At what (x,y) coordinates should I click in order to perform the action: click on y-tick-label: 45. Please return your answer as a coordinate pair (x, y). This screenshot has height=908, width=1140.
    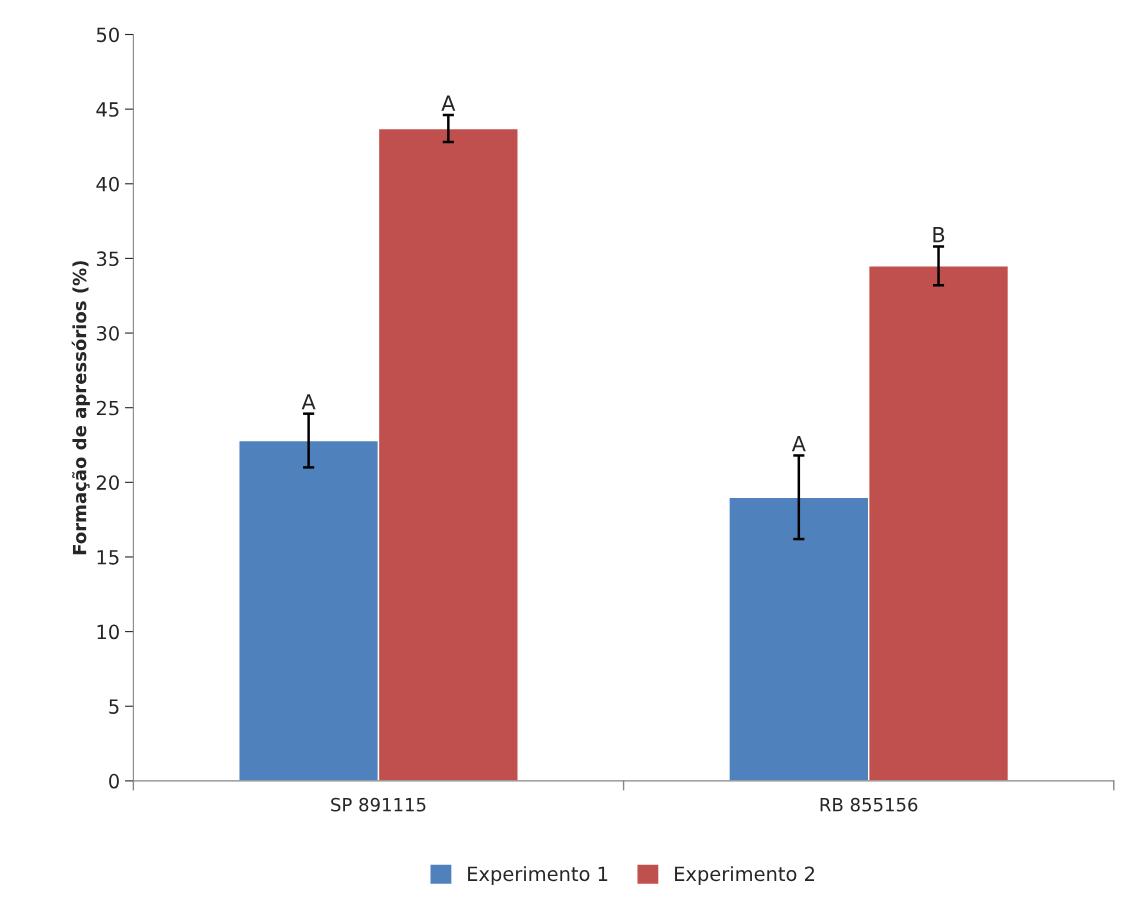
    Looking at the image, I should click on (107, 109).